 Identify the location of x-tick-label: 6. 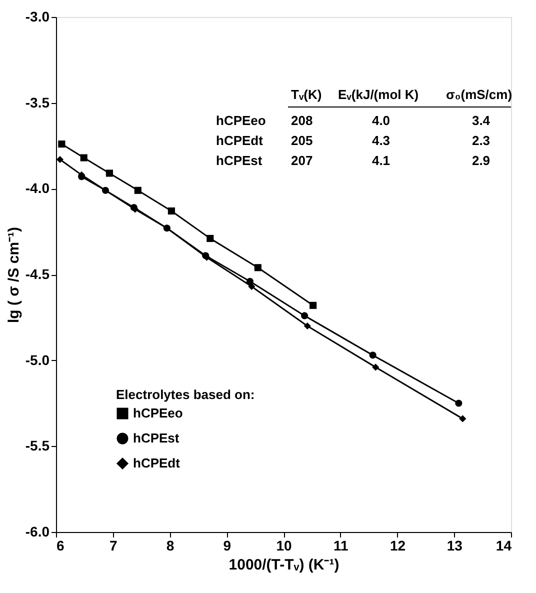
(60, 546).